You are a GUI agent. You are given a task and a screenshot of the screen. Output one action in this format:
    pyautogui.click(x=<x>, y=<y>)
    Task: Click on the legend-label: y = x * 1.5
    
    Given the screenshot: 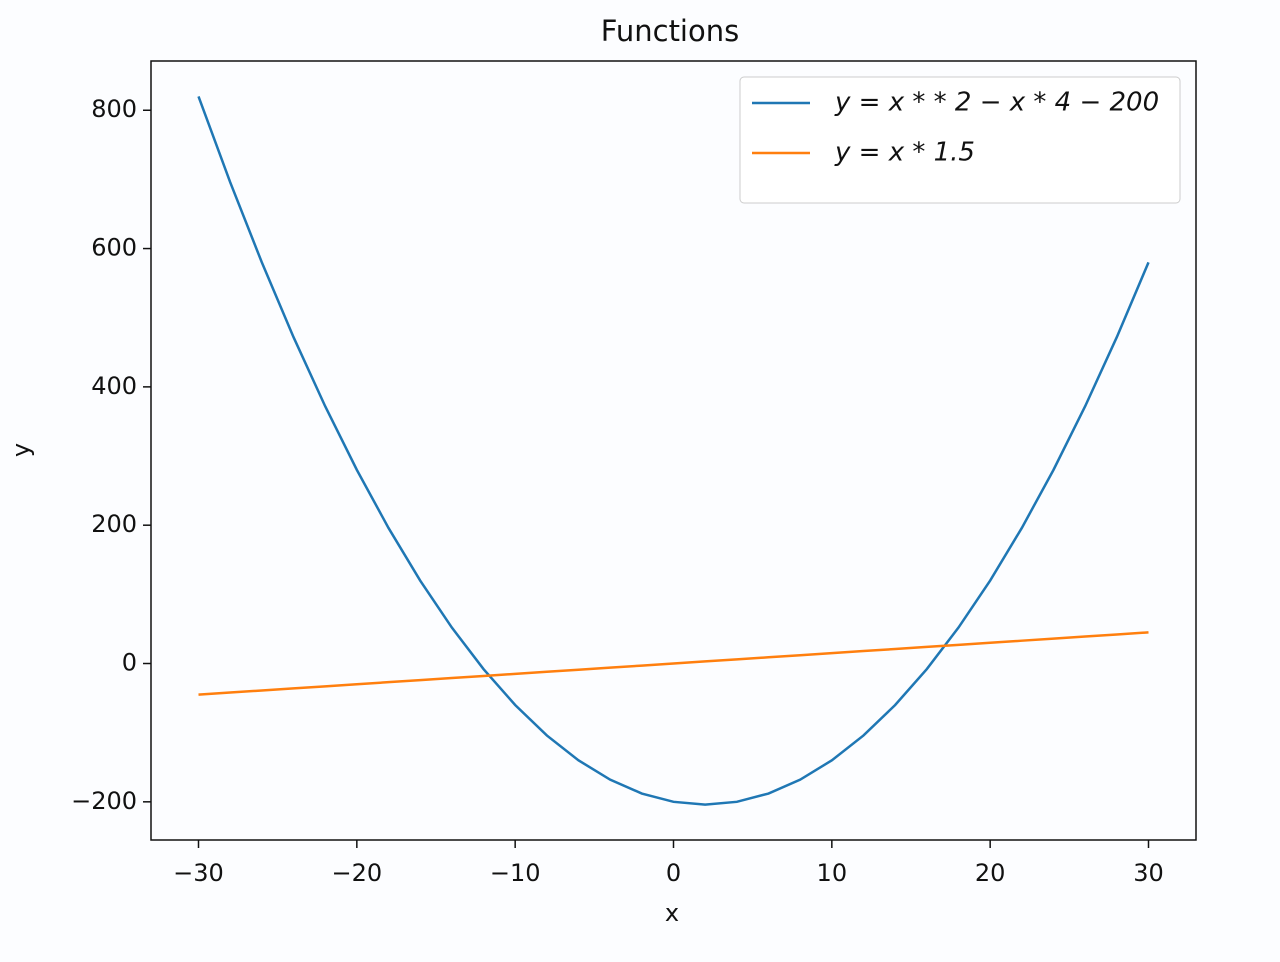 What is the action you would take?
    pyautogui.click(x=904, y=153)
    